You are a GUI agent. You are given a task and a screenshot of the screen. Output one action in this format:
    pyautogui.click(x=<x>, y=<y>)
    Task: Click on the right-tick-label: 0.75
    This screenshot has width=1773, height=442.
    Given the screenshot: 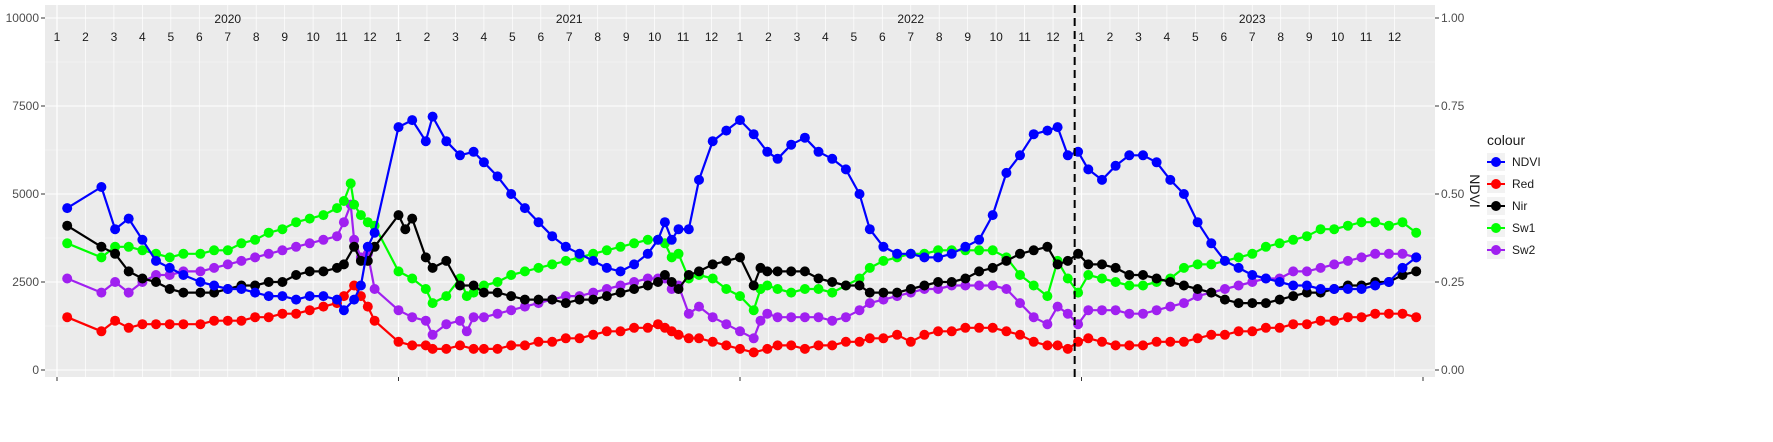 What is the action you would take?
    pyautogui.click(x=1453, y=106)
    